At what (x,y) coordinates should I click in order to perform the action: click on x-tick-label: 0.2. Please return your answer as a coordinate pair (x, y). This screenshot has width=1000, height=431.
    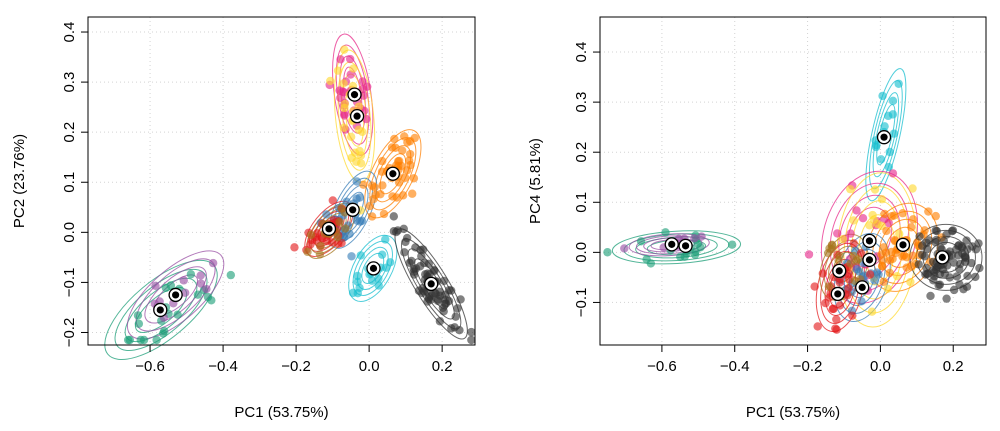
    Looking at the image, I should click on (442, 366).